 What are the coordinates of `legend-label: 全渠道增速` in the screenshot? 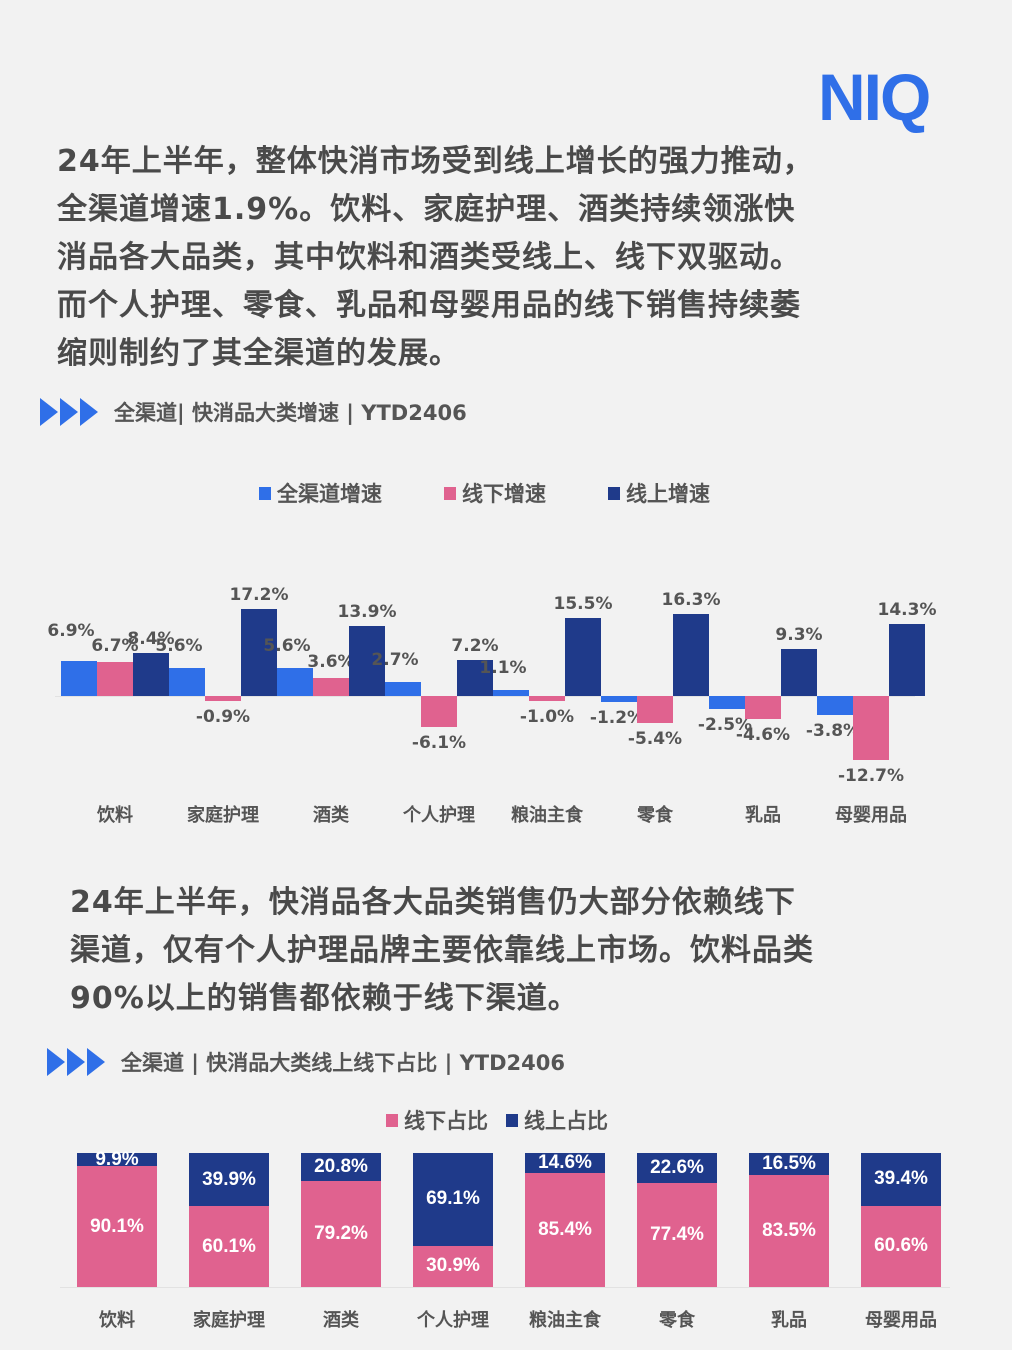 It's located at (329, 494).